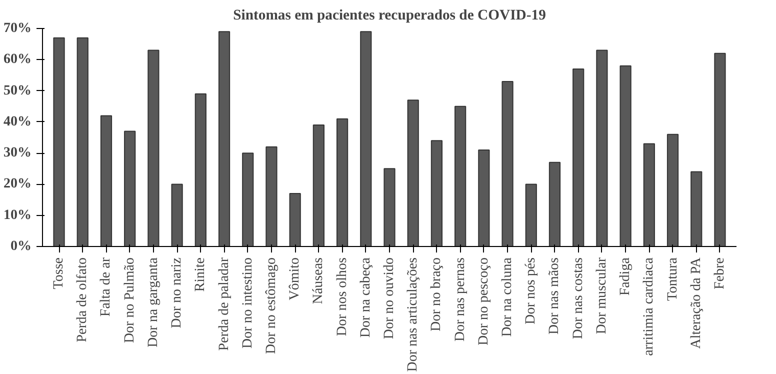  Describe the element at coordinates (578, 298) in the screenshot. I see `x-tick-label: Dor nas costas` at that location.